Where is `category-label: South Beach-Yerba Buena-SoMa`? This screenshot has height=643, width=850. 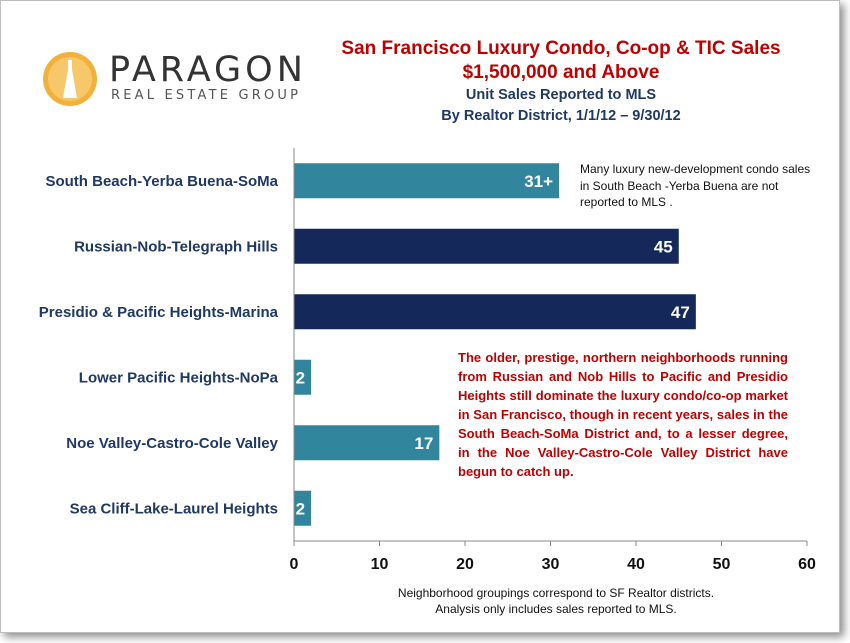 category-label: South Beach-Yerba Buena-SoMa is located at coordinates (161, 181).